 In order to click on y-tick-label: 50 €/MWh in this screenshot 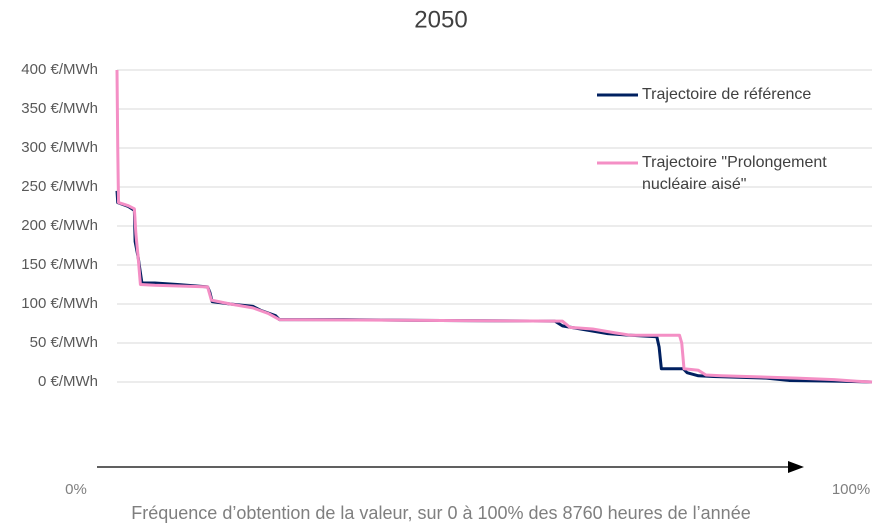, I will do `click(64, 342)`.